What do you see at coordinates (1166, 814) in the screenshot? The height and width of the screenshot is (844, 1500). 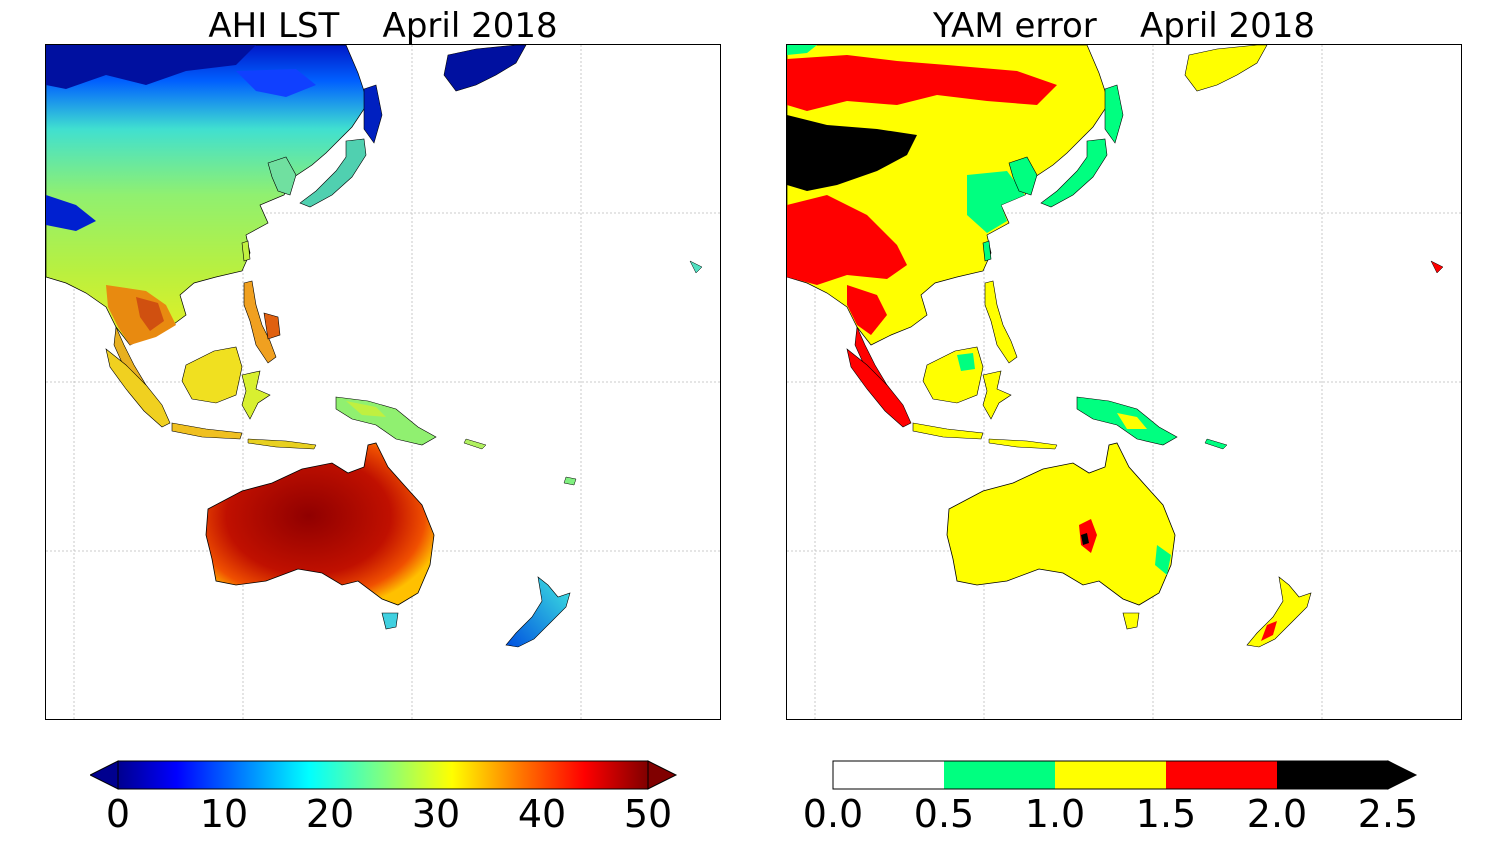 I see `yam-tick-3: 1.5` at bounding box center [1166, 814].